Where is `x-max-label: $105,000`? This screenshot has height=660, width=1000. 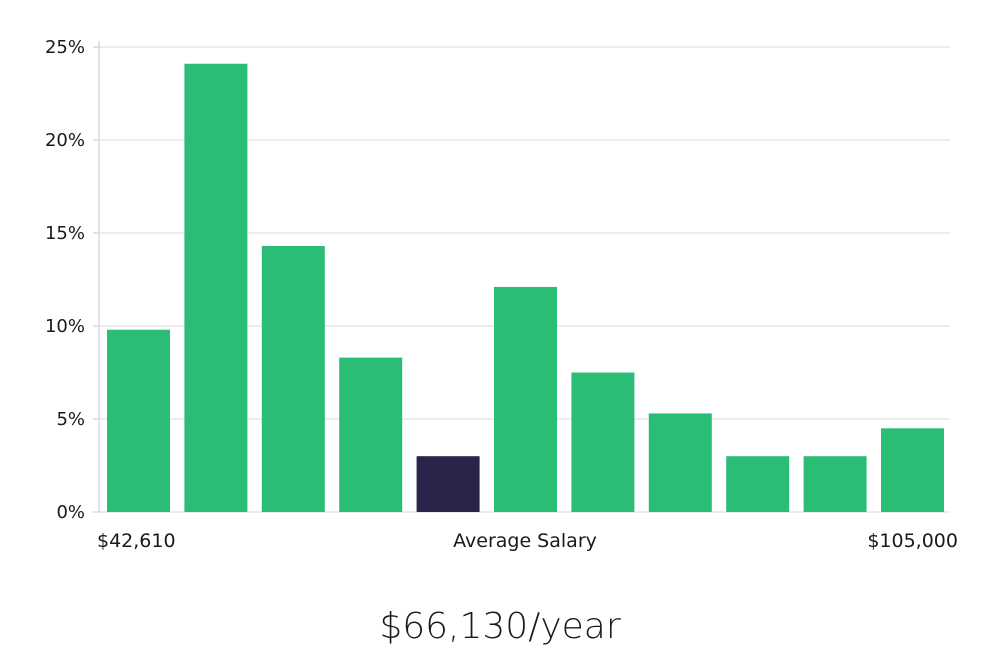
x-max-label: $105,000 is located at coordinates (912, 541).